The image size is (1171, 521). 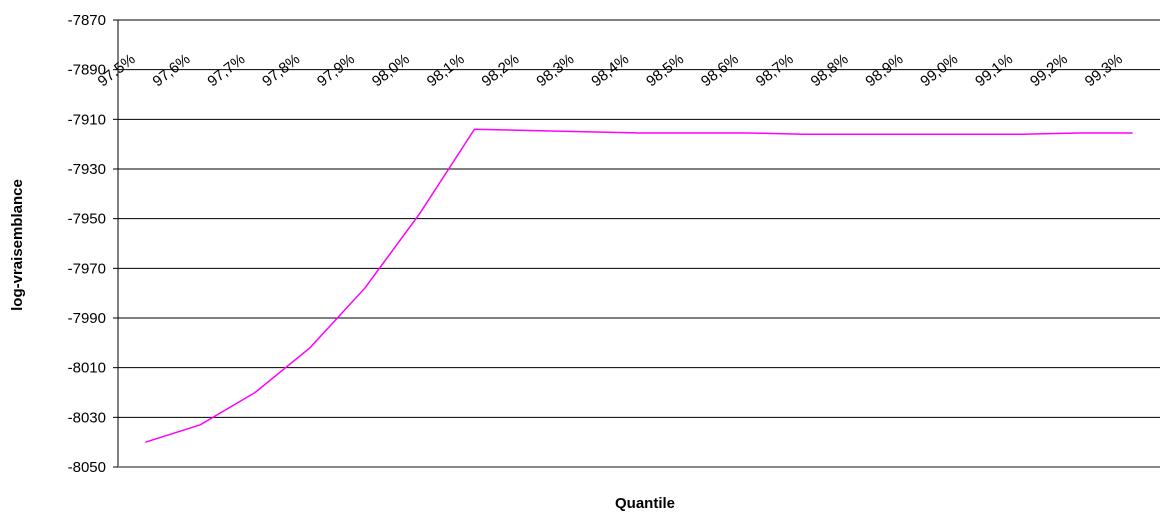 I want to click on y-tick-label: -7870, so click(x=87, y=20).